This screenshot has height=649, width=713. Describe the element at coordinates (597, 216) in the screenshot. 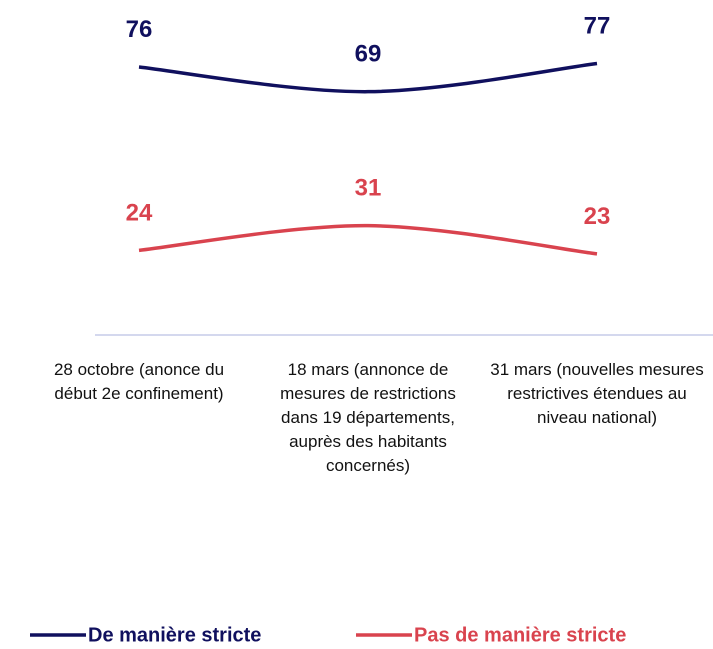

I see `data-label: 23` at that location.